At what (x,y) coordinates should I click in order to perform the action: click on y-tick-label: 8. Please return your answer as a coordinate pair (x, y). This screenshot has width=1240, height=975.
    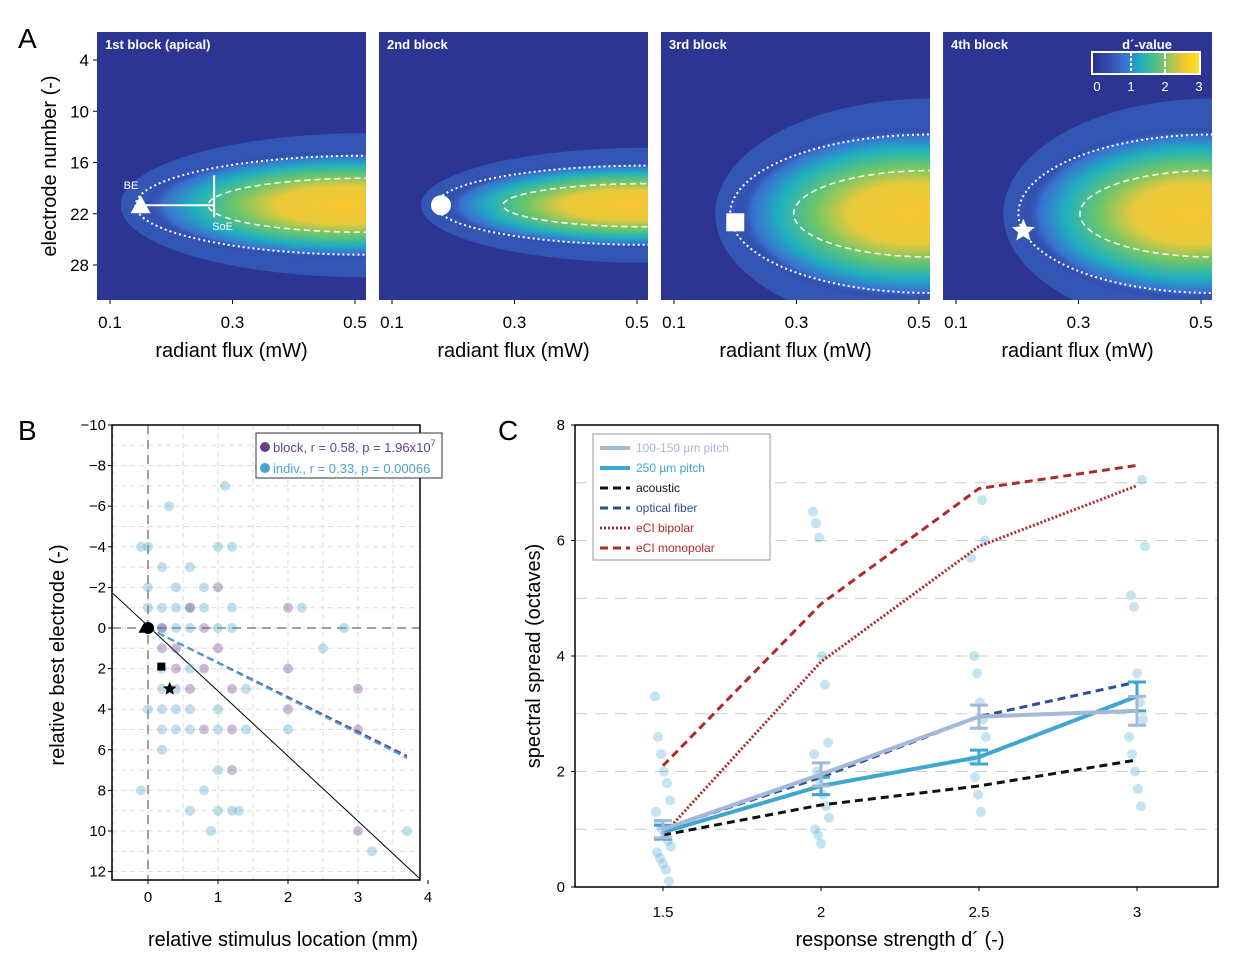
    Looking at the image, I should click on (561, 425).